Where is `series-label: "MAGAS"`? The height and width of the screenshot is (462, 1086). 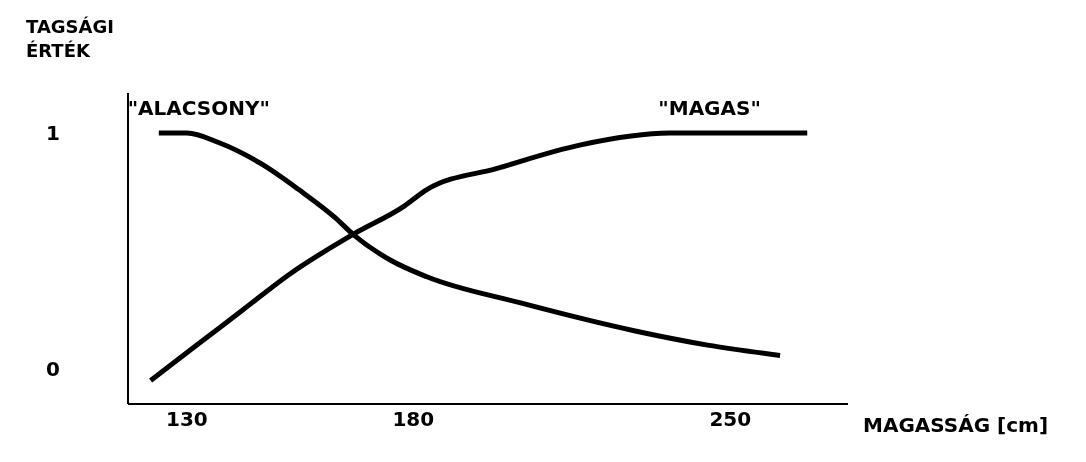 series-label: "MAGAS" is located at coordinates (709, 108).